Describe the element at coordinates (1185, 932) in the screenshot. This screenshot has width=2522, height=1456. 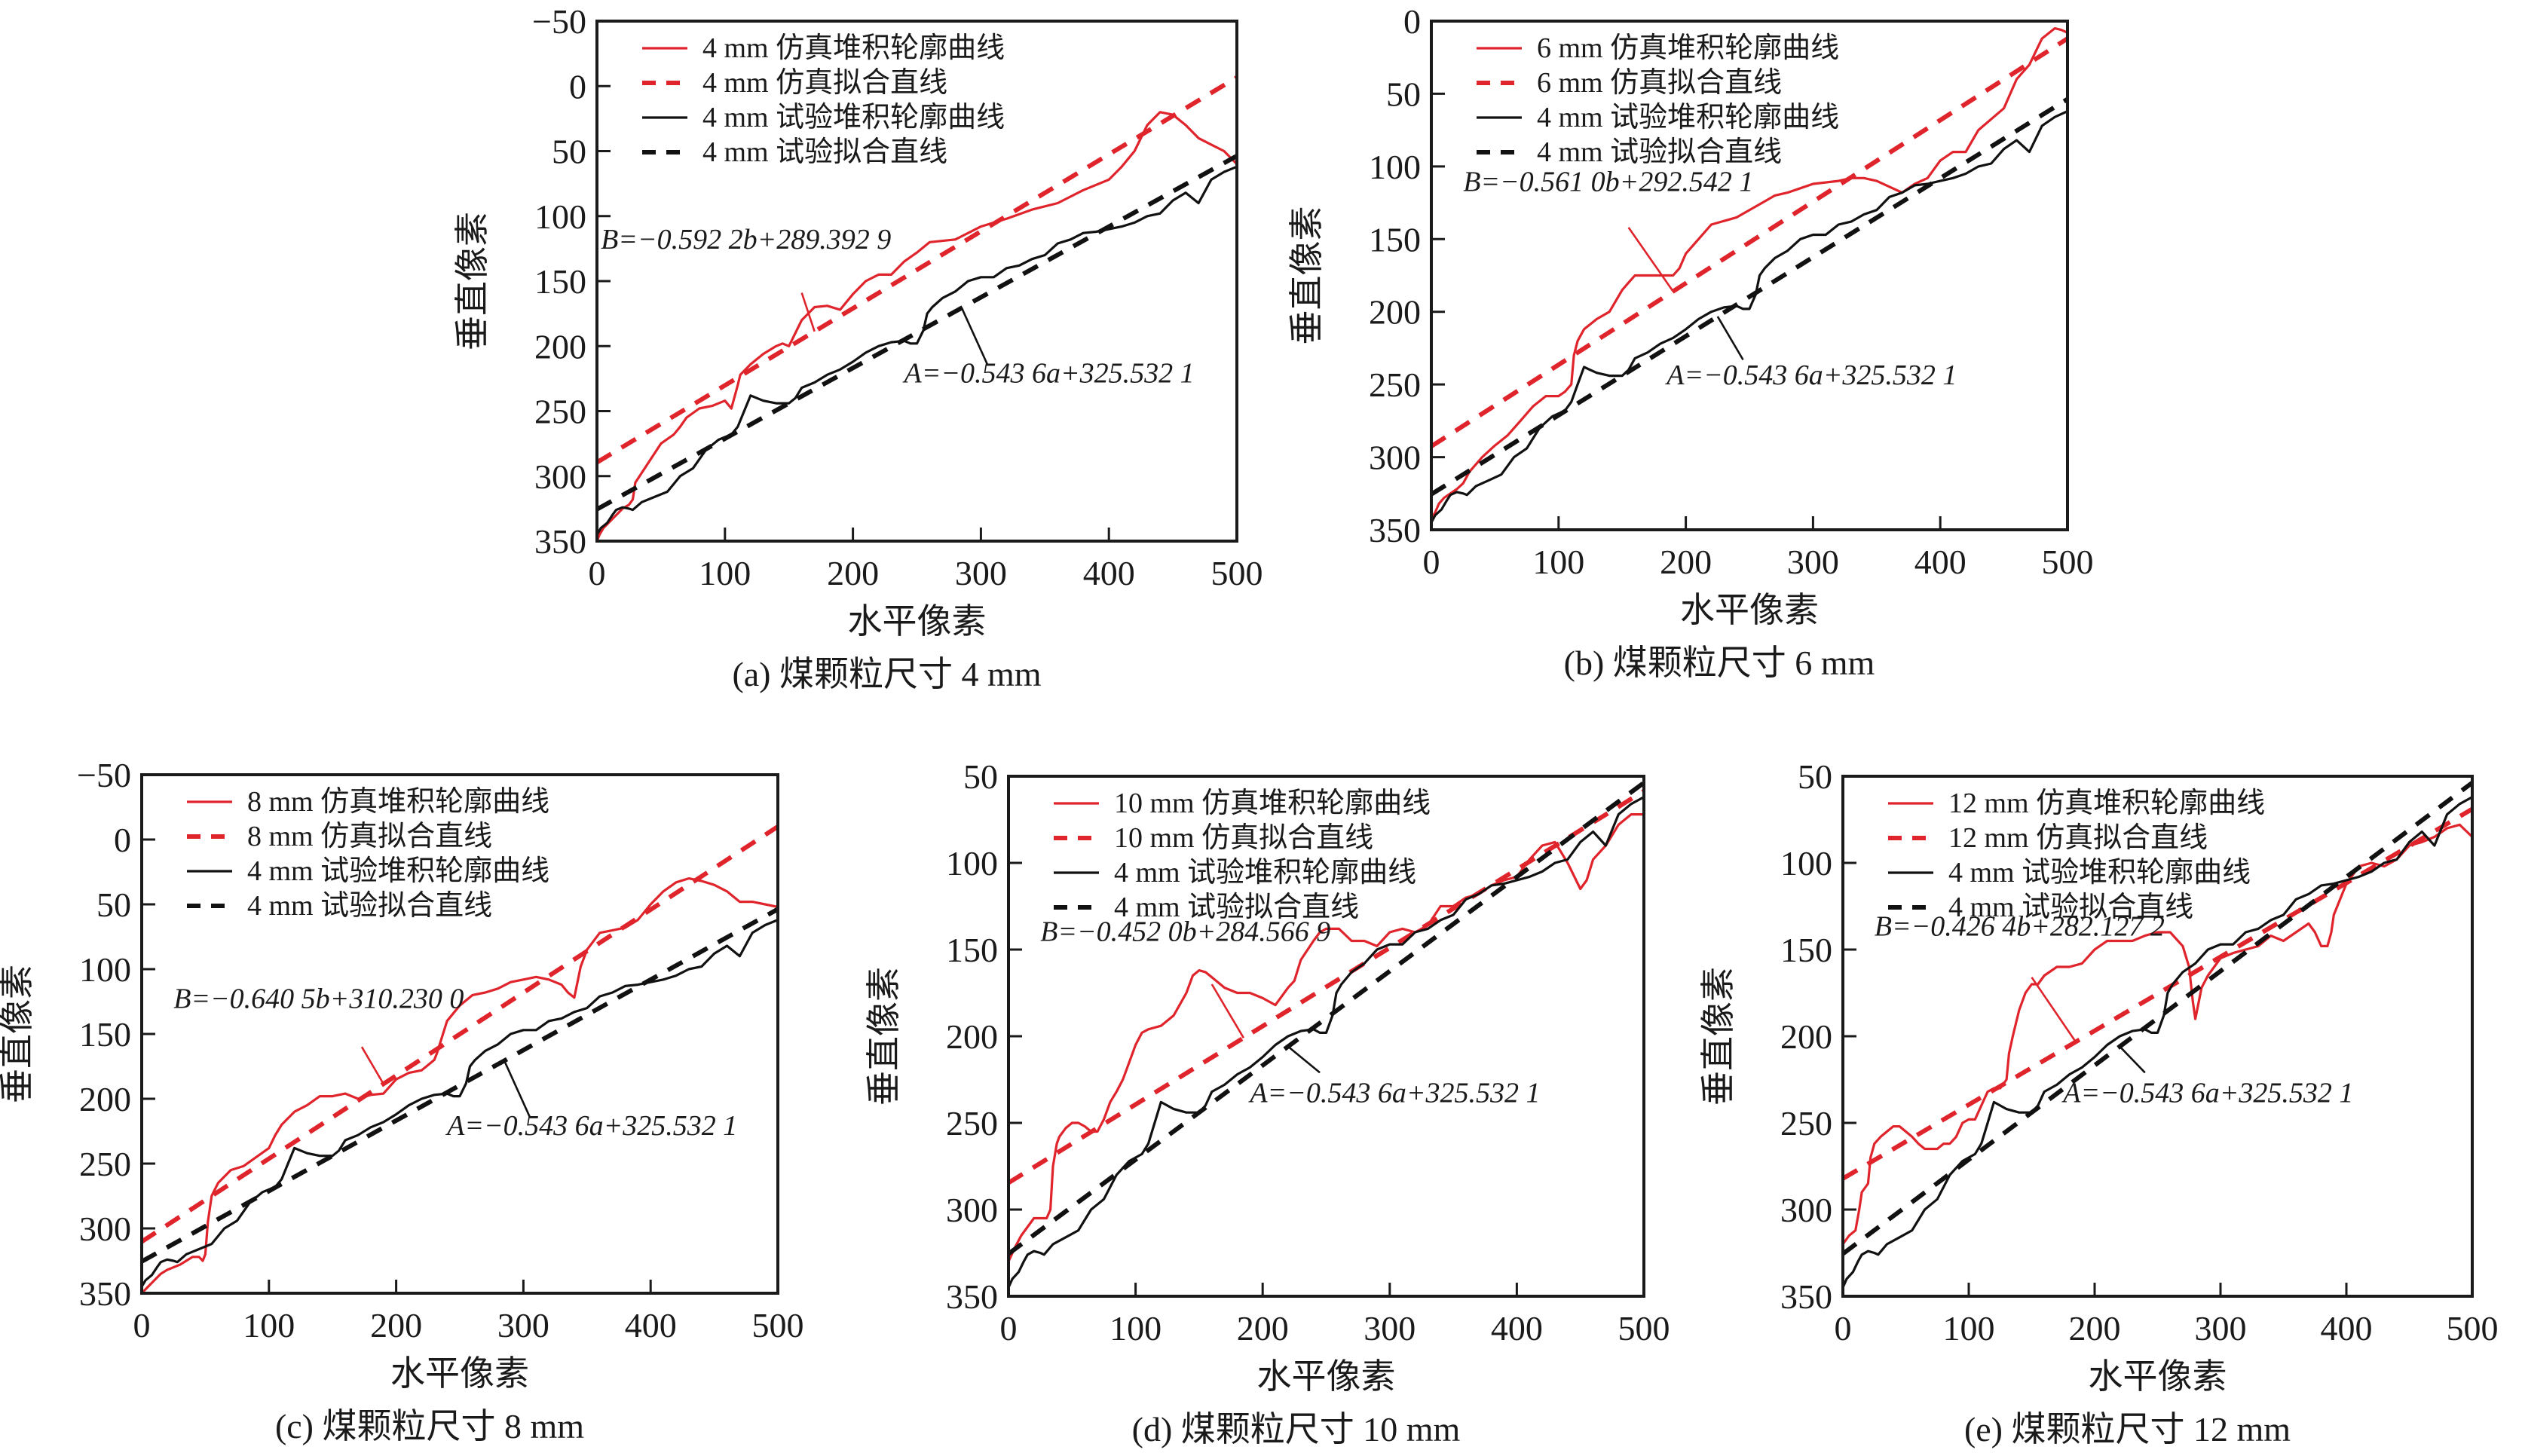
I see `sim-fit-equation: B=−0.452 0b+284.566 9` at that location.